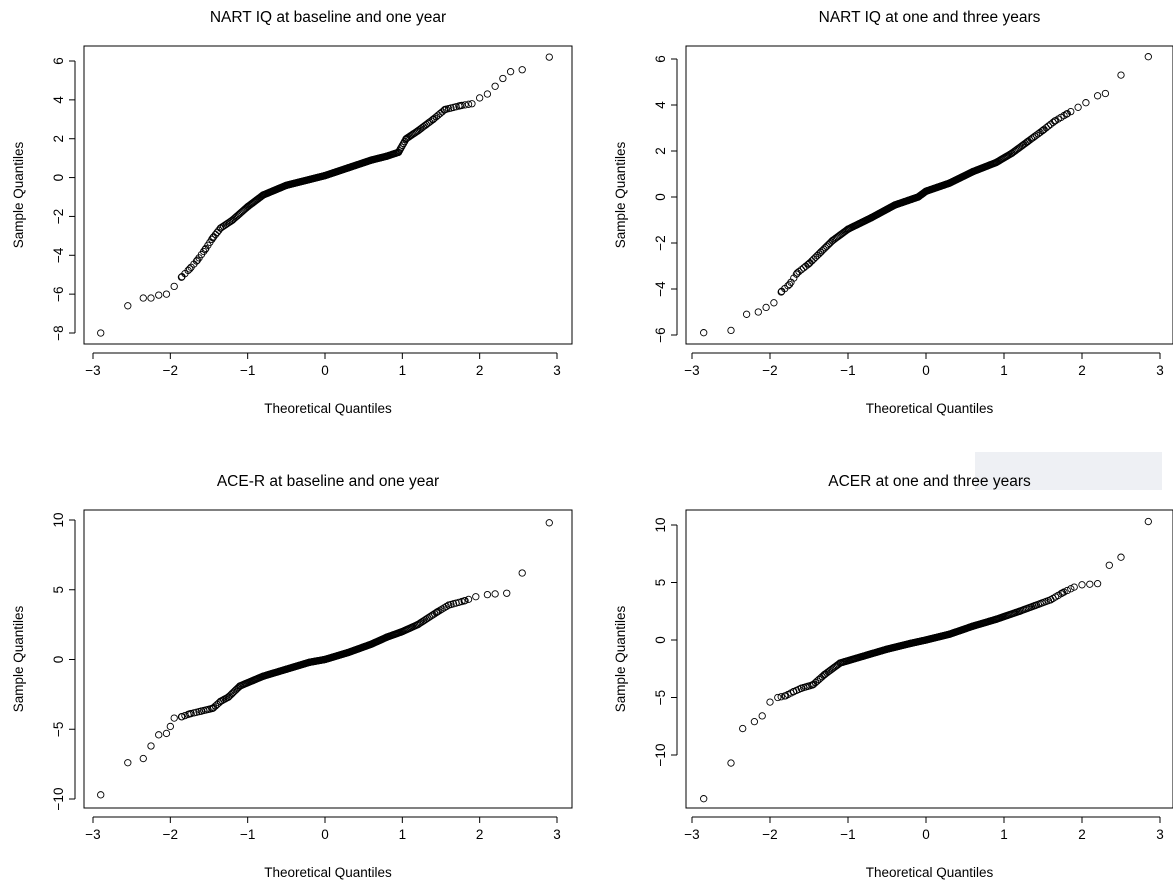 The image size is (1173, 886). Describe the element at coordinates (58, 61) in the screenshot. I see `y-tick-label: 6` at that location.